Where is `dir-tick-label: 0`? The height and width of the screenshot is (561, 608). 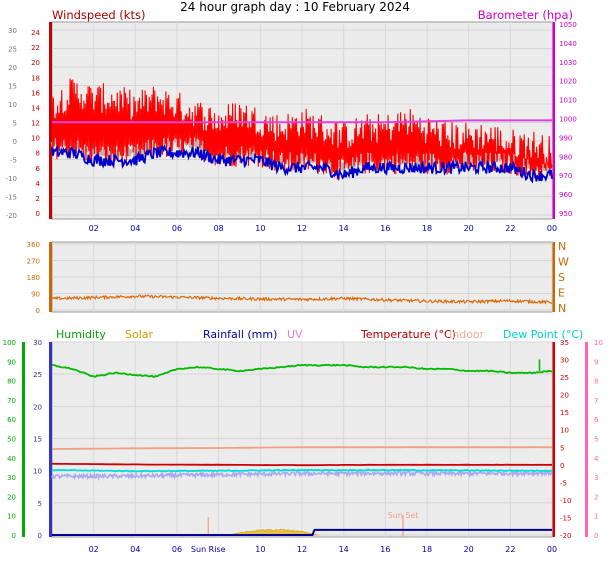
dir-tick-label: 0 is located at coordinates (38, 311).